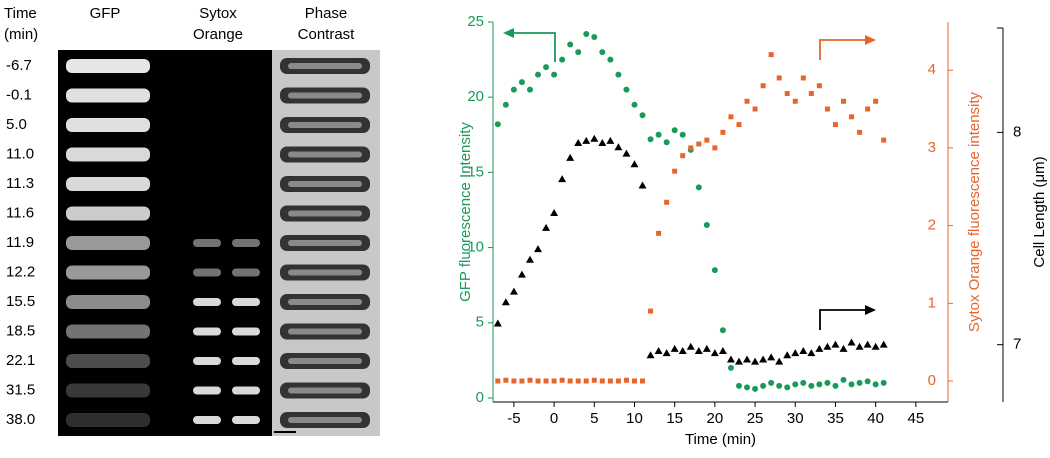 This screenshot has height=458, width=1050. Describe the element at coordinates (974, 211) in the screenshot. I see `y2-axis-title: Sytox Orange fluorescence intensity` at that location.